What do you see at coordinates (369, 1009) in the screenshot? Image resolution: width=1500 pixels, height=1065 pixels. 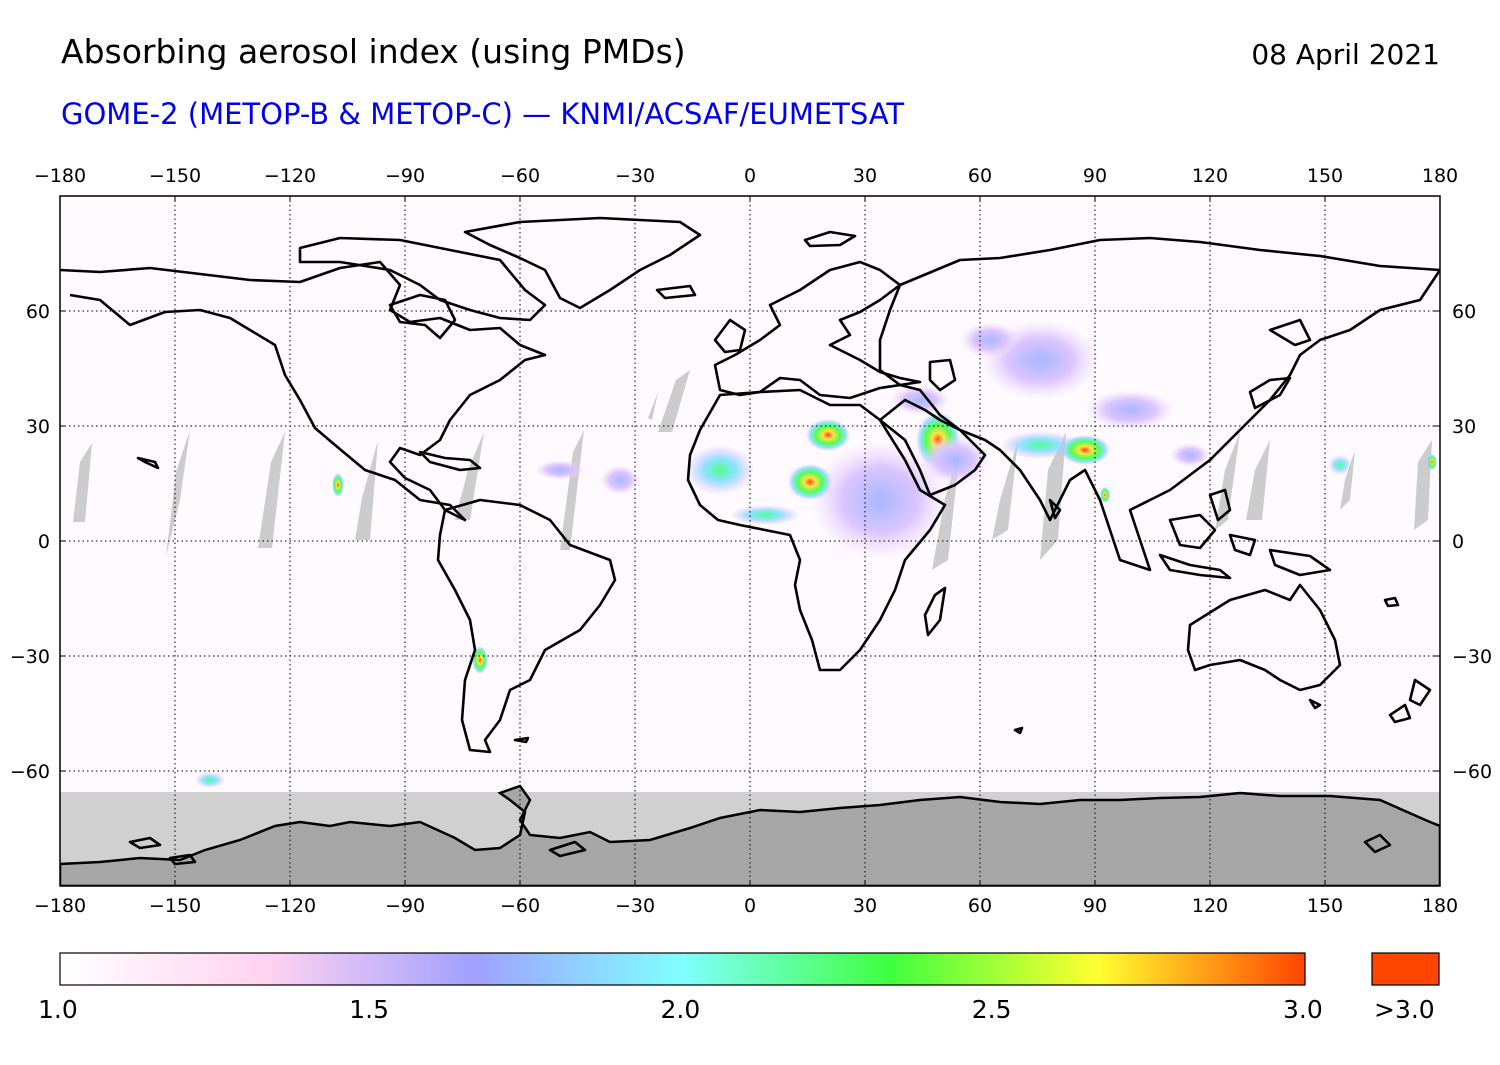 I see `colorbar-tick-label: 1.5` at bounding box center [369, 1009].